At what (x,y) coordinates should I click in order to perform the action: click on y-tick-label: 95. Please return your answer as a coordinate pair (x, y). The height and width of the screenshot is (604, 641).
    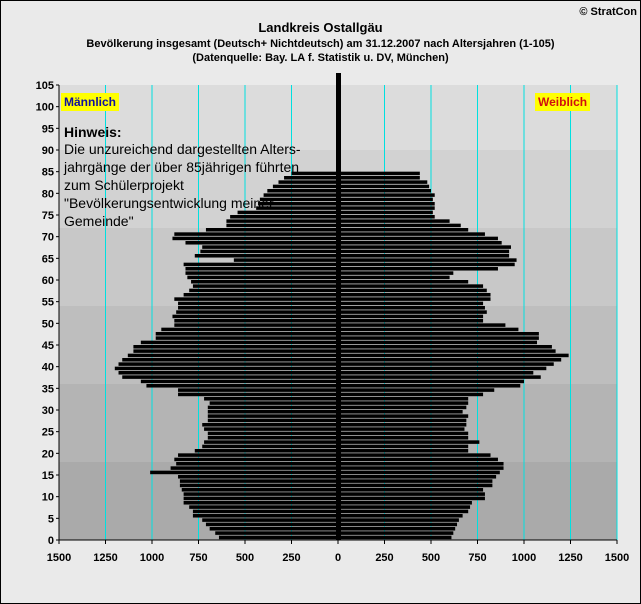
    Looking at the image, I should click on (48, 129).